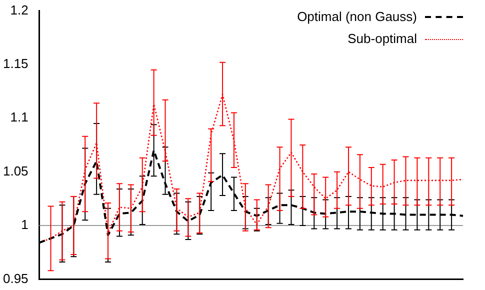  I want to click on y-tick-label: 1.1, so click(19, 117).